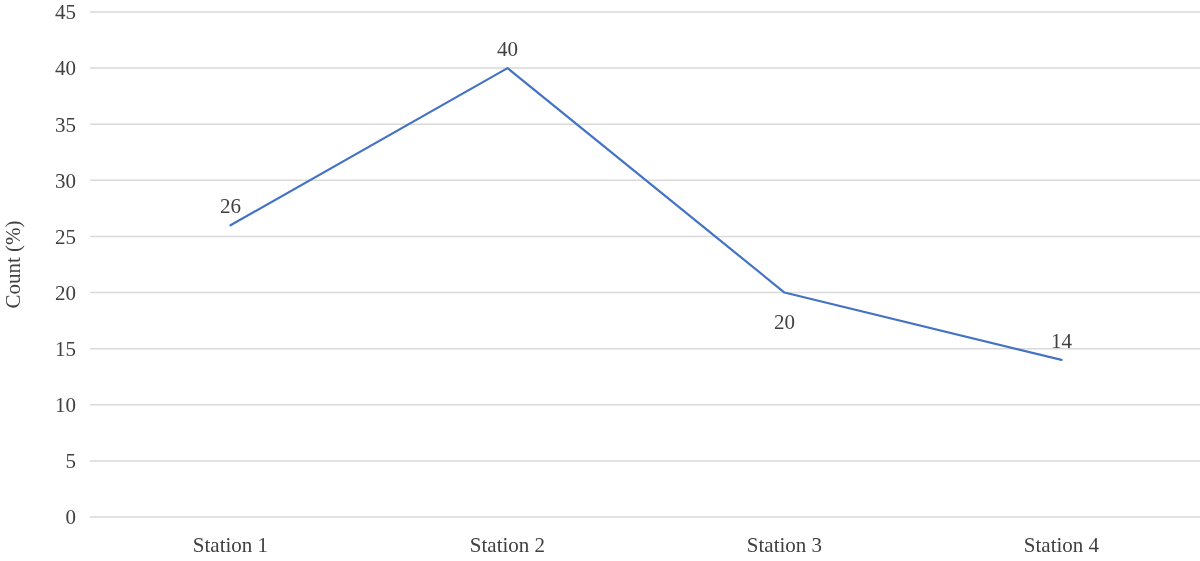  I want to click on x-tick-label: Station 2, so click(507, 545).